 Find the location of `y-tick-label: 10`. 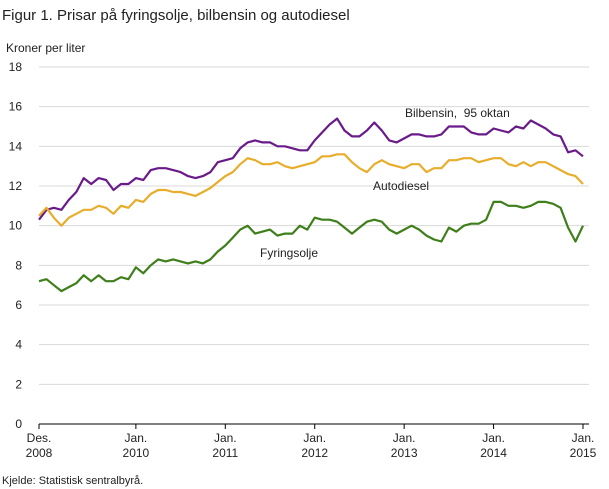

y-tick-label: 10 is located at coordinates (16, 226).